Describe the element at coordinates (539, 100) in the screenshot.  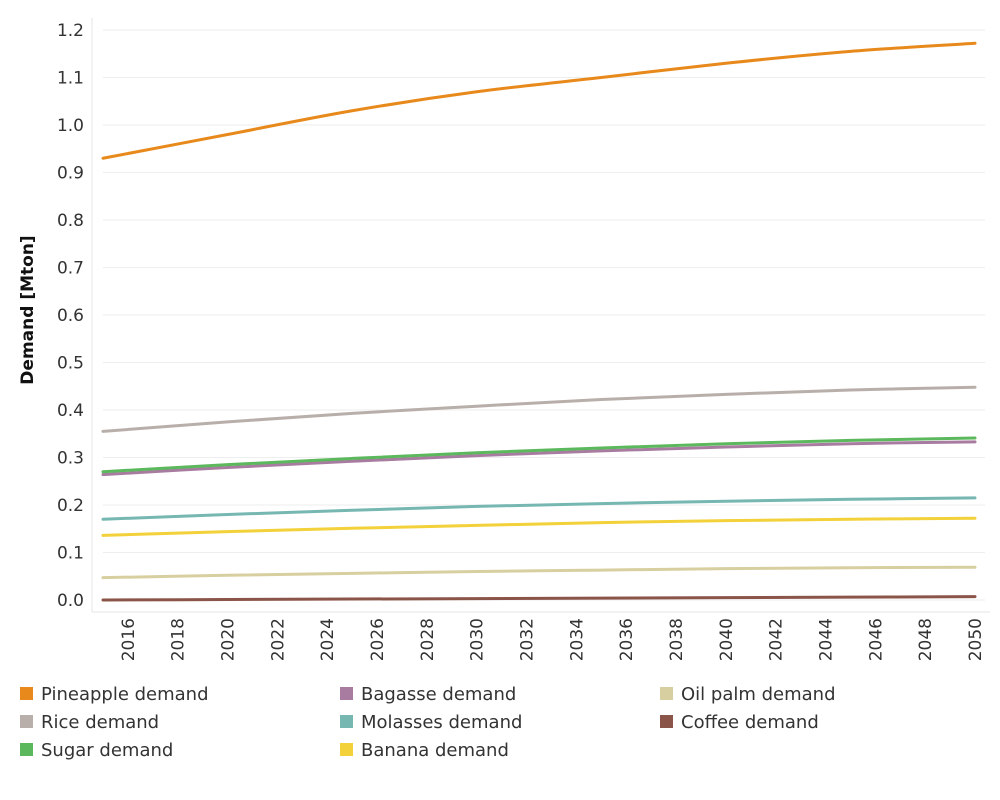
I see `series-line-pineapple-demand` at that location.